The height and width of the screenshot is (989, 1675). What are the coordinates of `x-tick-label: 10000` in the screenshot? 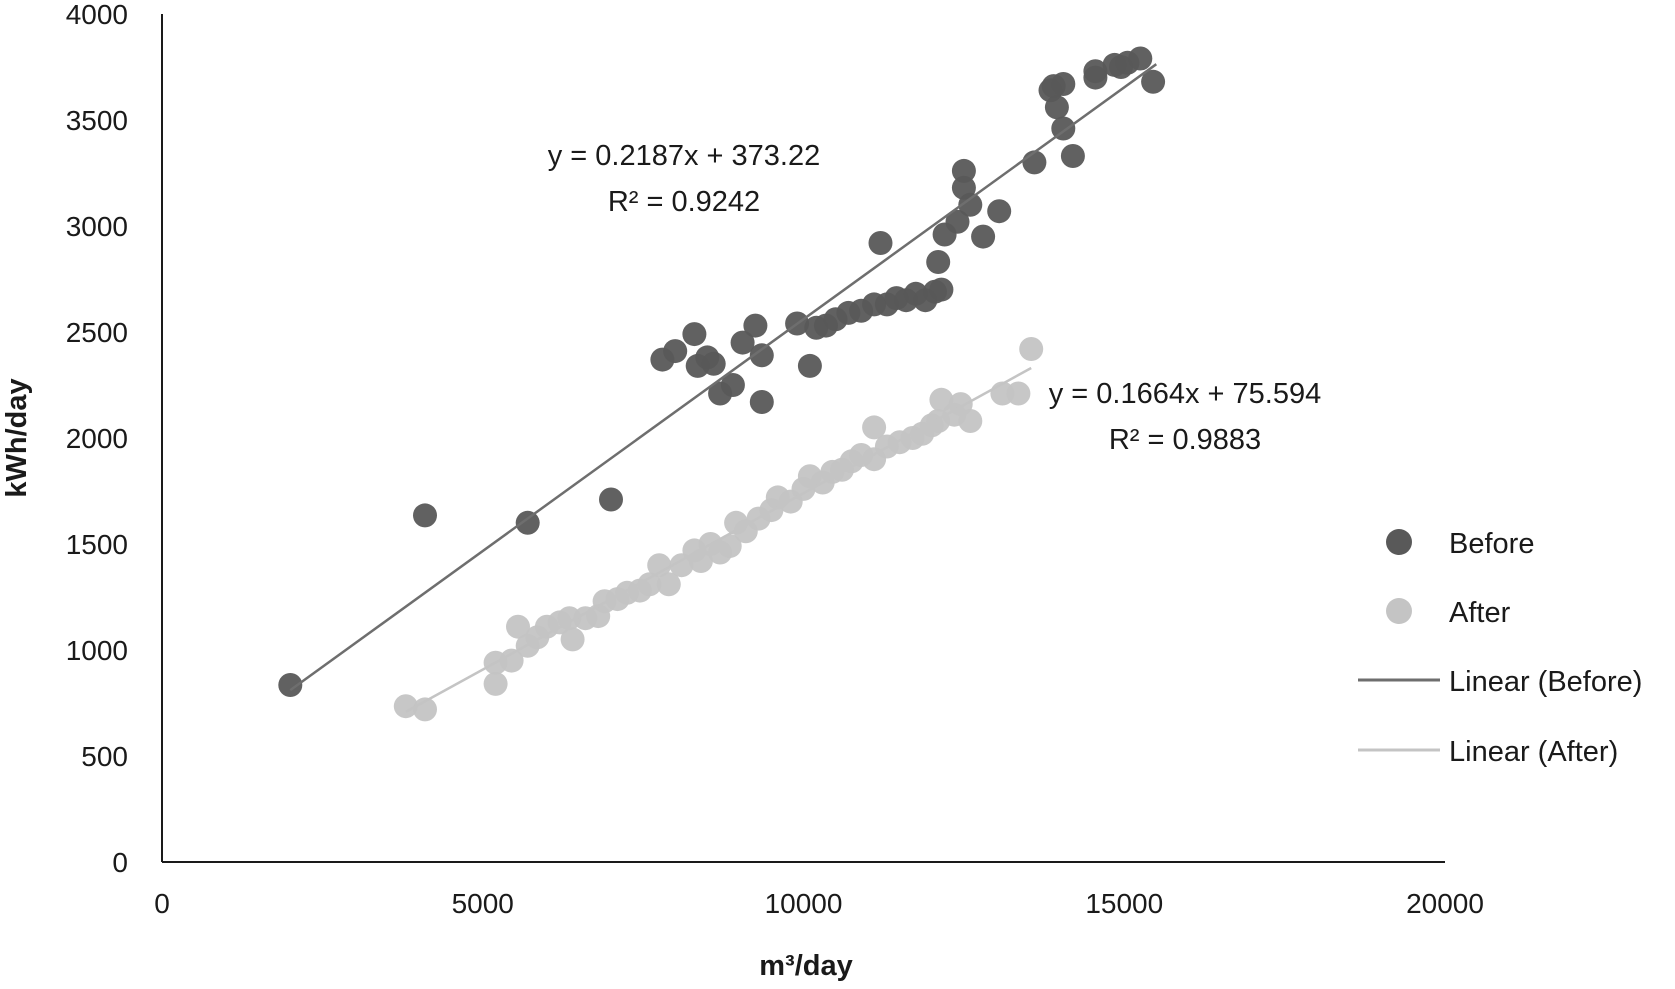 It's located at (804, 903).